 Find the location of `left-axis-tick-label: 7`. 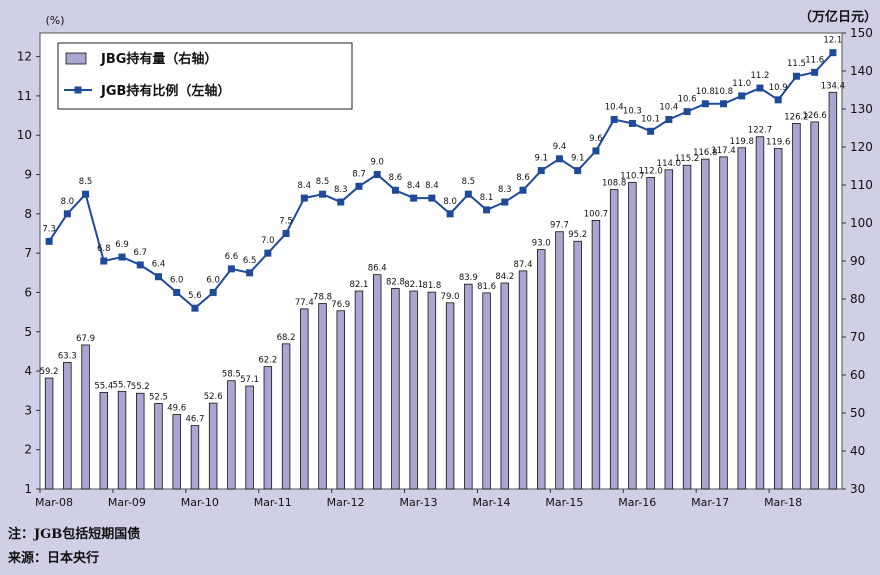

left-axis-tick-label: 7 is located at coordinates (28, 253).